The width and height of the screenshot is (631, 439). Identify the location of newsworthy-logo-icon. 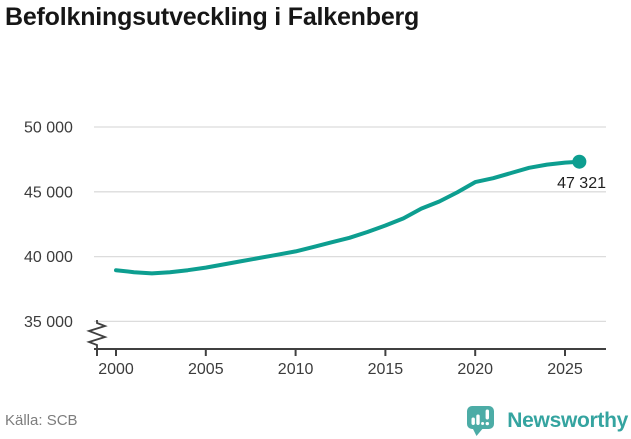
(481, 421).